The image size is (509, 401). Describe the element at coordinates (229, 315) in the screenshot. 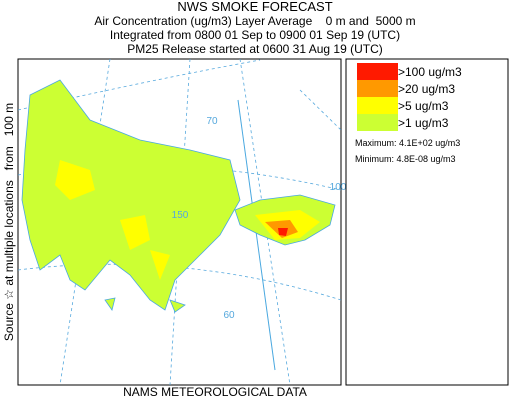

I see `graticule-label: 60` at that location.